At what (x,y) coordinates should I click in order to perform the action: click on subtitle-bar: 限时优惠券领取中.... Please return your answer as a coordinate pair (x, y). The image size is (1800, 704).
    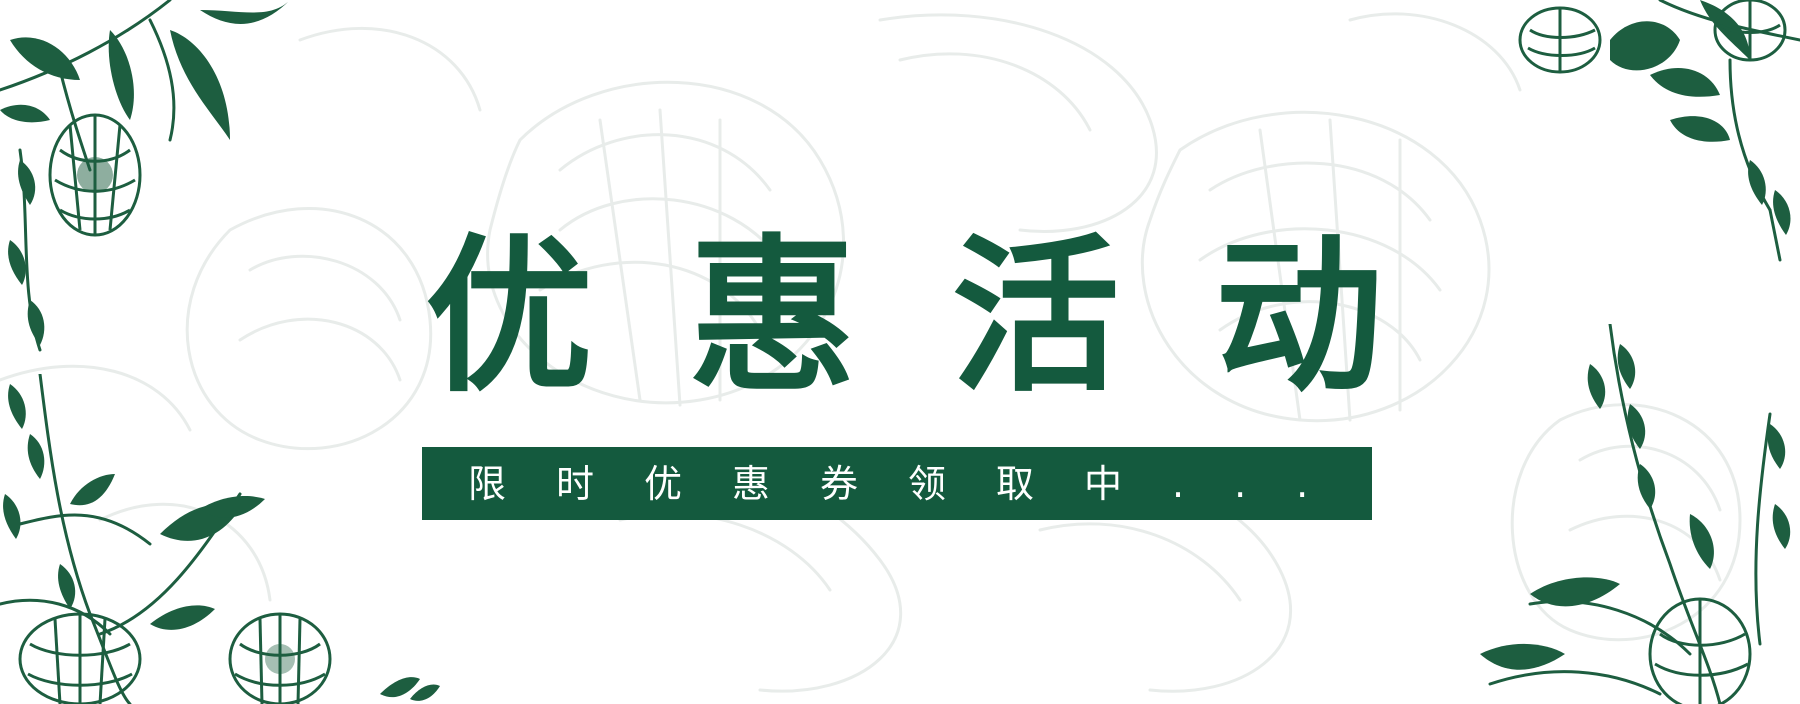
    Looking at the image, I should click on (897, 483).